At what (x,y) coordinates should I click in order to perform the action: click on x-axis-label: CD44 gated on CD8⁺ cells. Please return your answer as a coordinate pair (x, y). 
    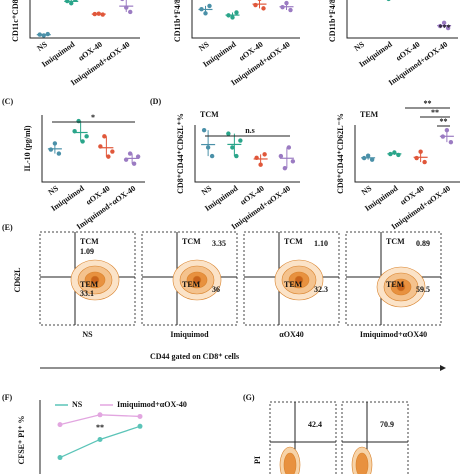
    Looking at the image, I should click on (194, 356).